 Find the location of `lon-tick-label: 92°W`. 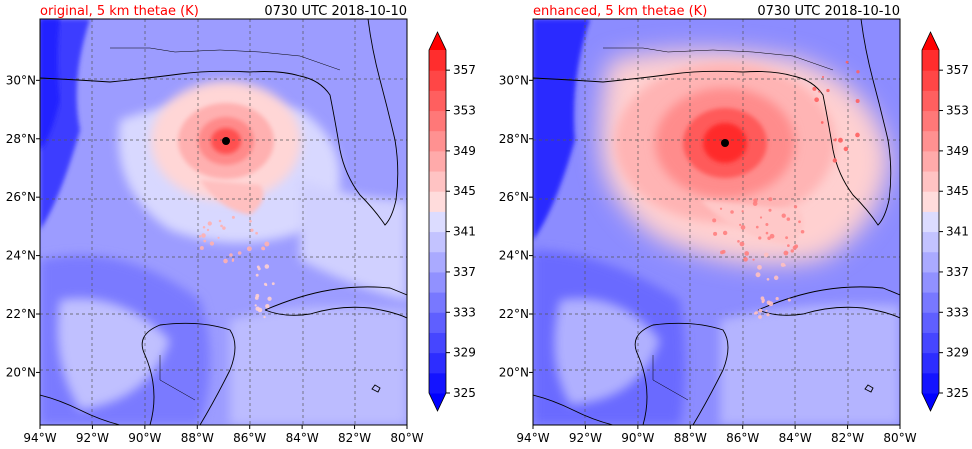

lon-tick-label: 92°W is located at coordinates (92, 438).